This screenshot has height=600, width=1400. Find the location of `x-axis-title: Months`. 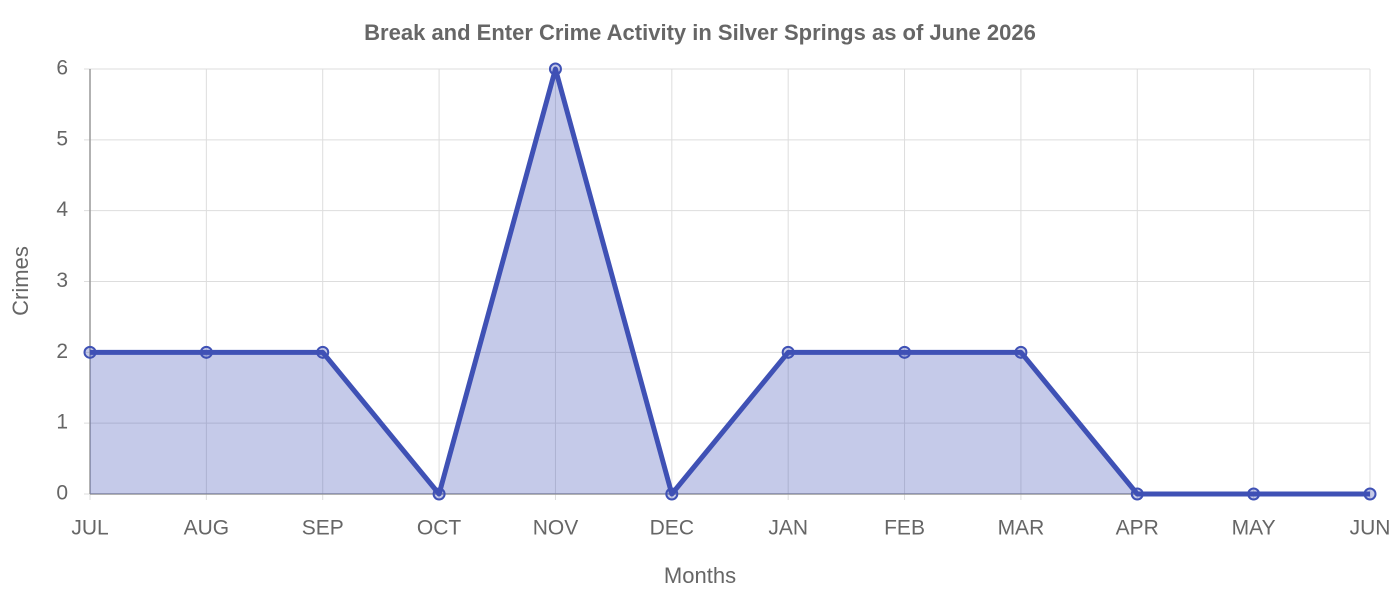

x-axis-title: Months is located at coordinates (700, 575).